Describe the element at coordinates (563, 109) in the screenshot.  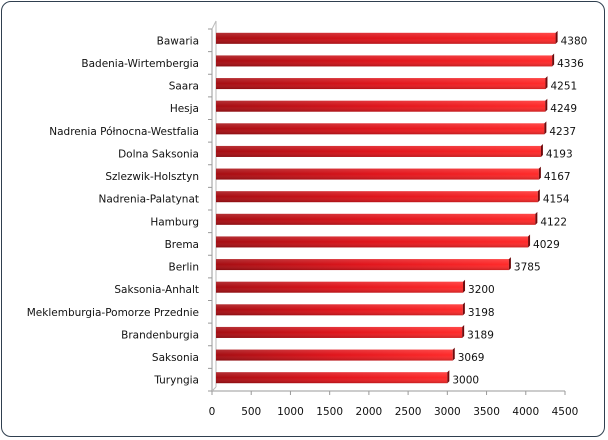
I see `value-label: 4249` at that location.